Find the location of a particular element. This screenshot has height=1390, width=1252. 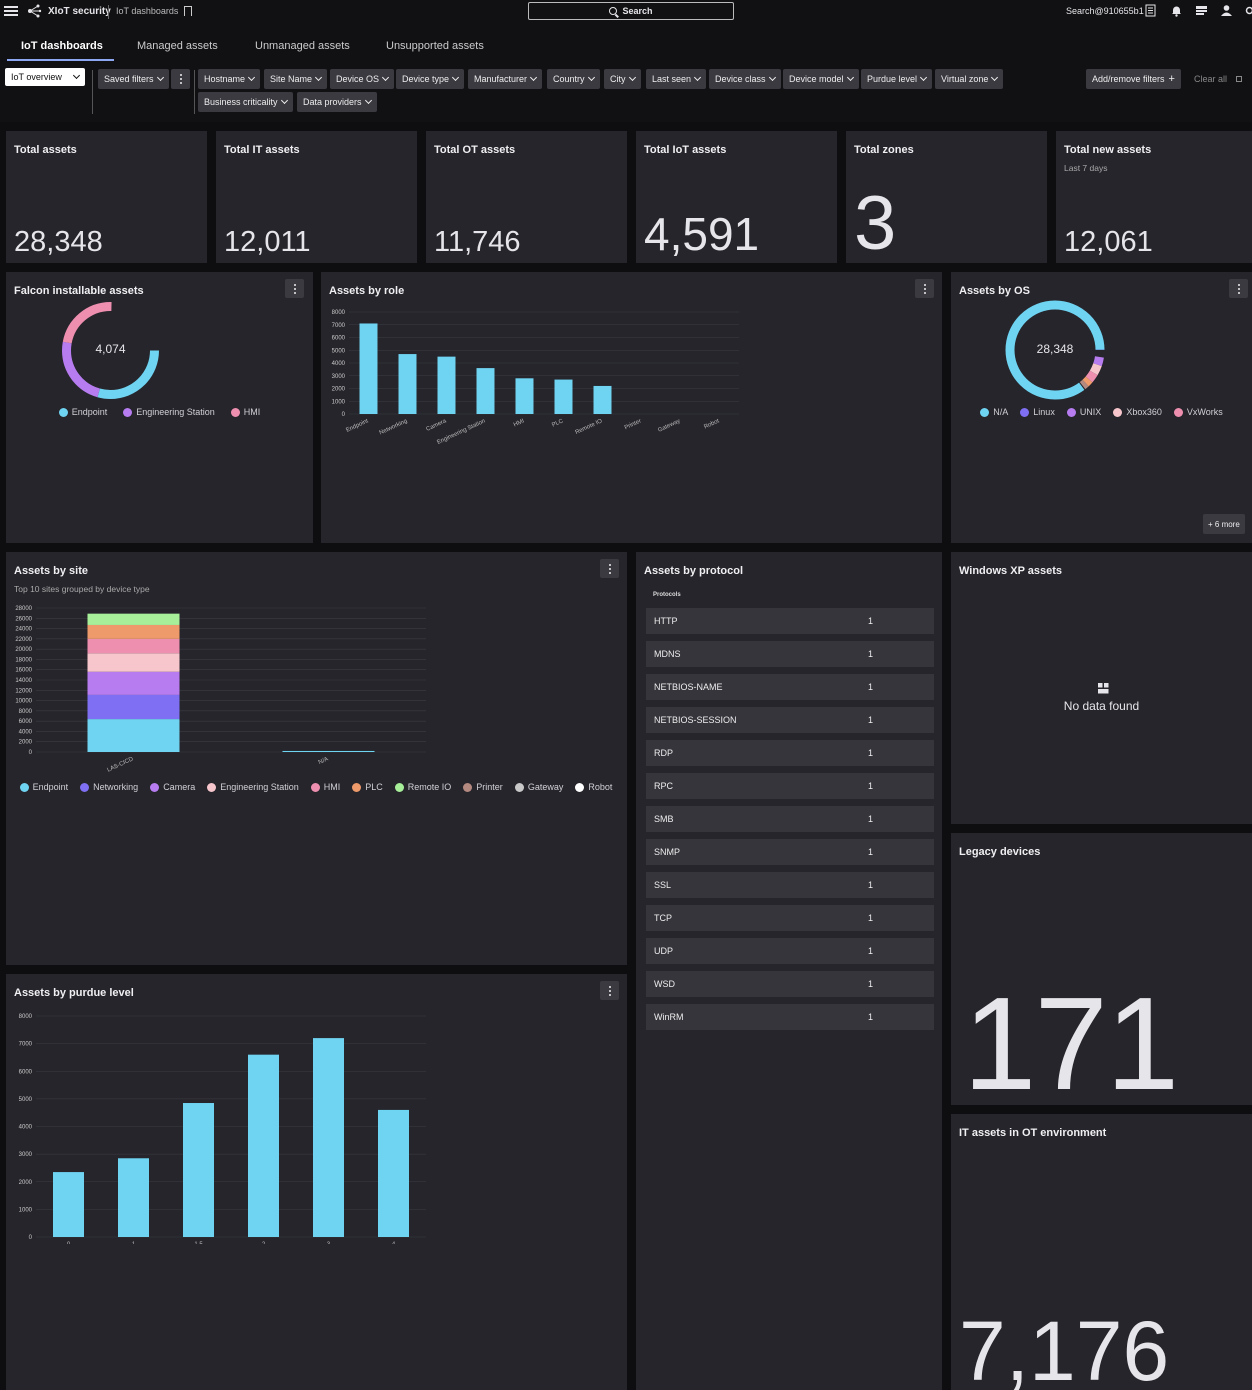

tab-unmanaged-assets: Unmanaged assets is located at coordinates (302, 46).